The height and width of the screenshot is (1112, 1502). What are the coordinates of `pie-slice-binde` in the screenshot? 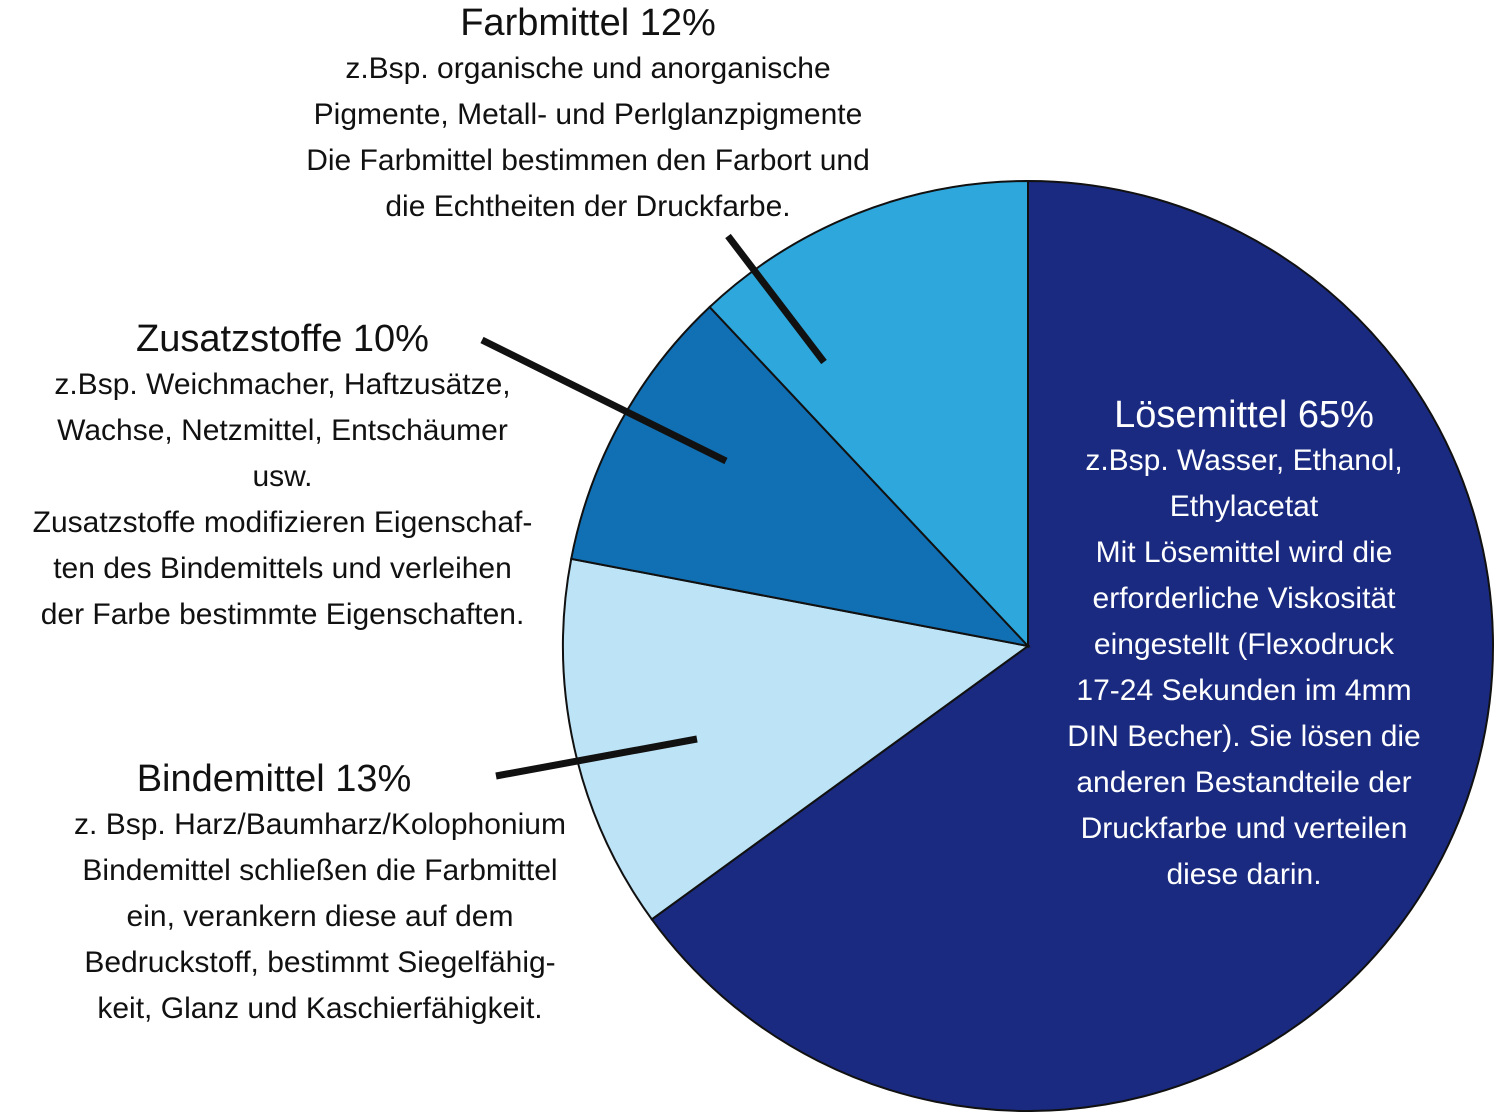 It's located at (796, 739).